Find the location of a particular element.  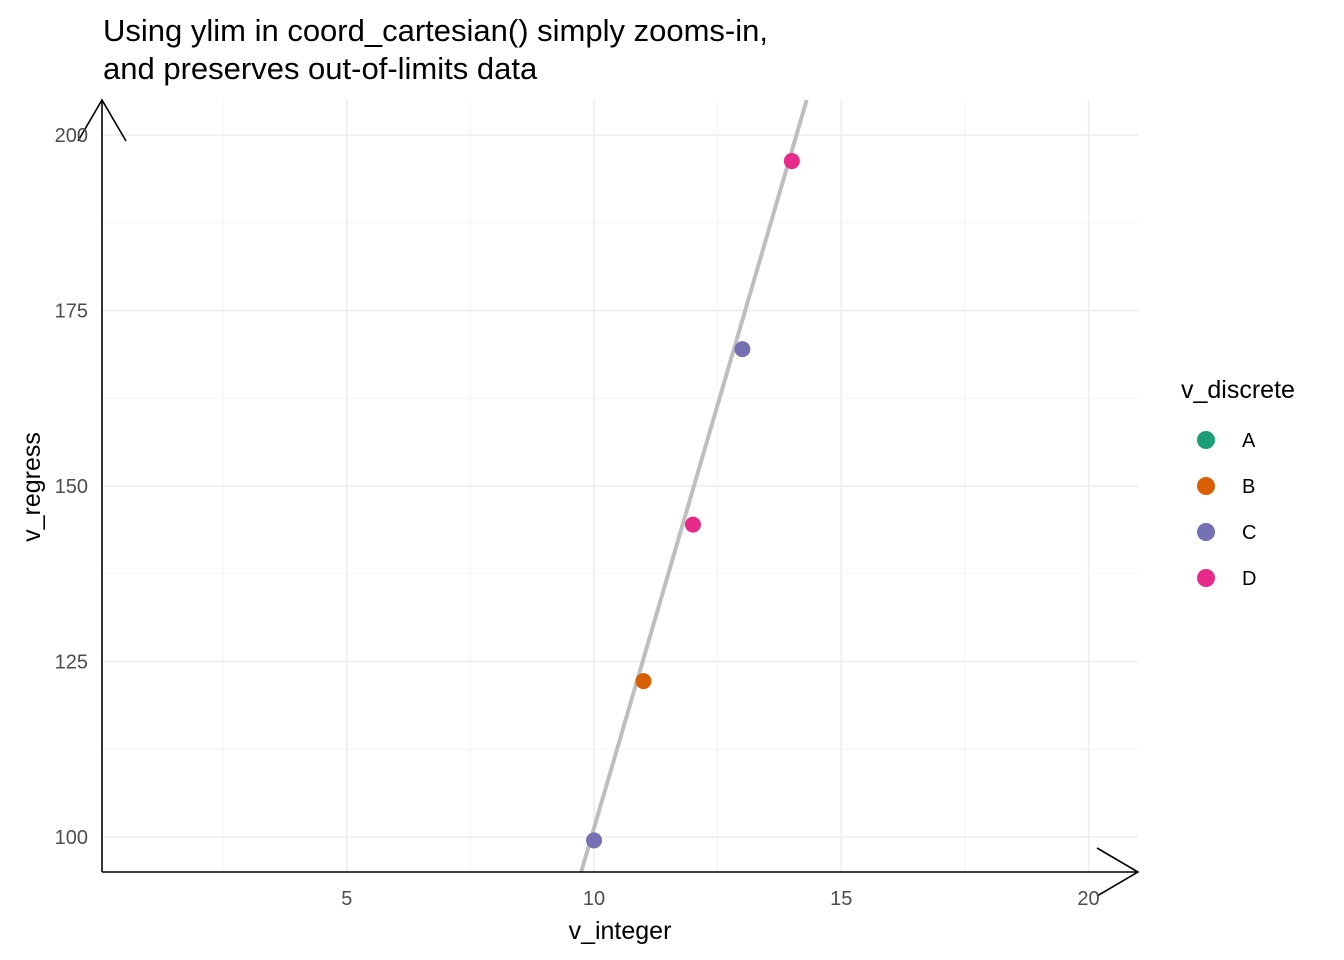

x-tick-label-20: 20 is located at coordinates (1088, 899).